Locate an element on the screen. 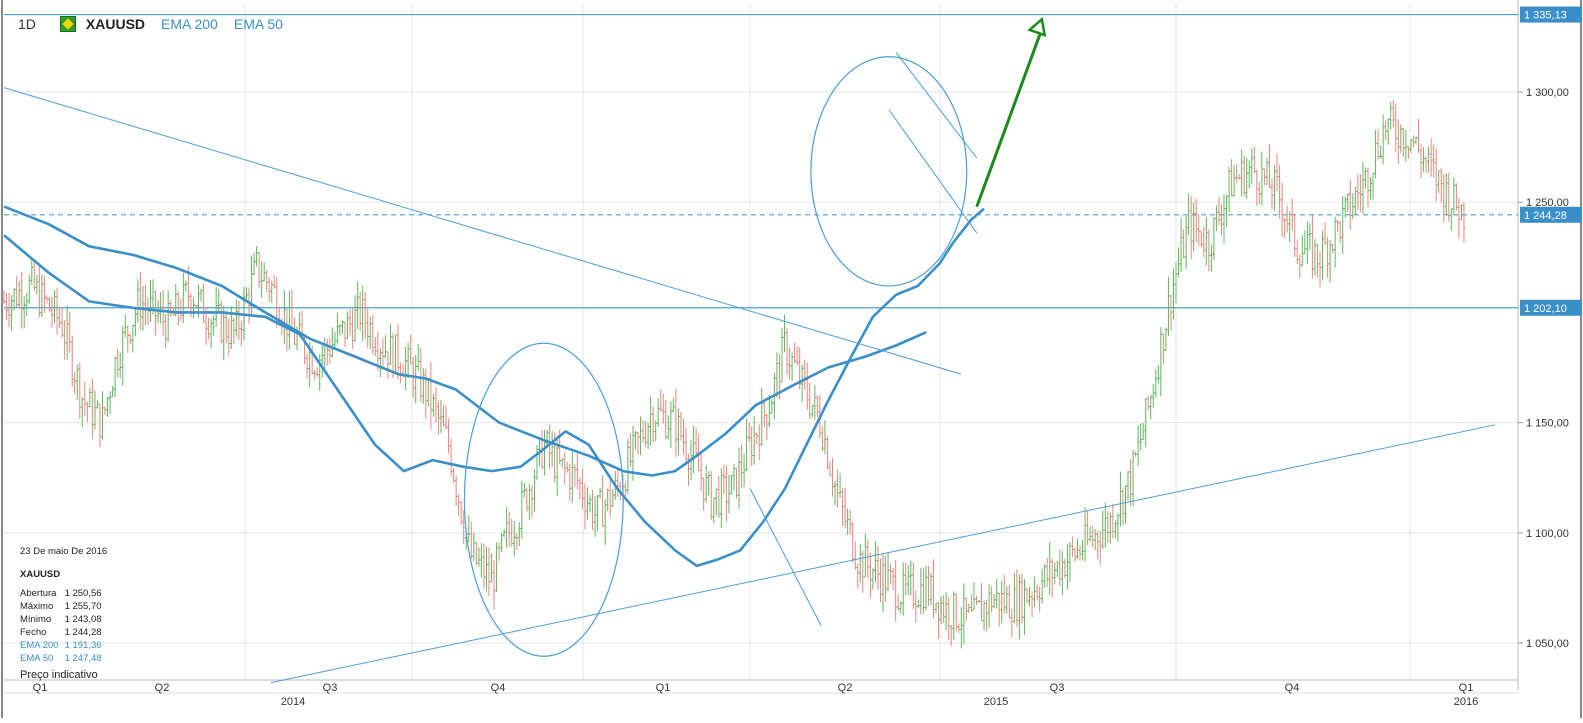 This screenshot has height=723, width=1583. y-tick-label: 1 300,00 is located at coordinates (1547, 93).